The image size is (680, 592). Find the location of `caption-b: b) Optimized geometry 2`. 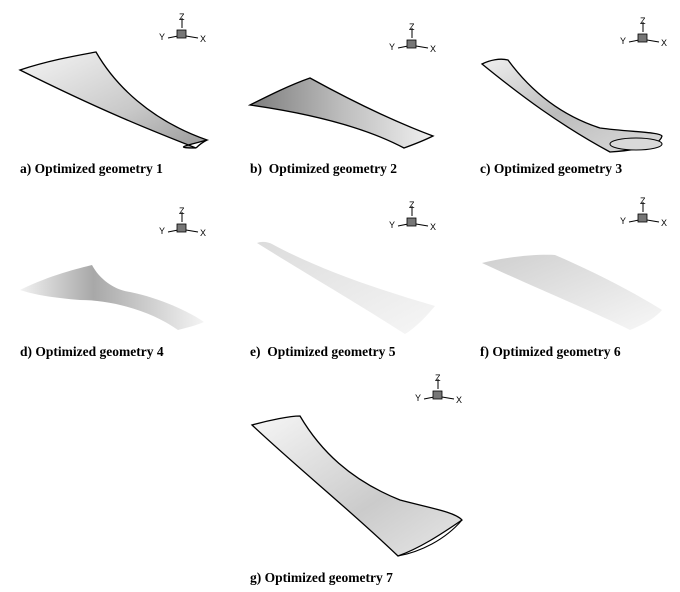

caption-b: b) Optimized geometry 2 is located at coordinates (323, 168).